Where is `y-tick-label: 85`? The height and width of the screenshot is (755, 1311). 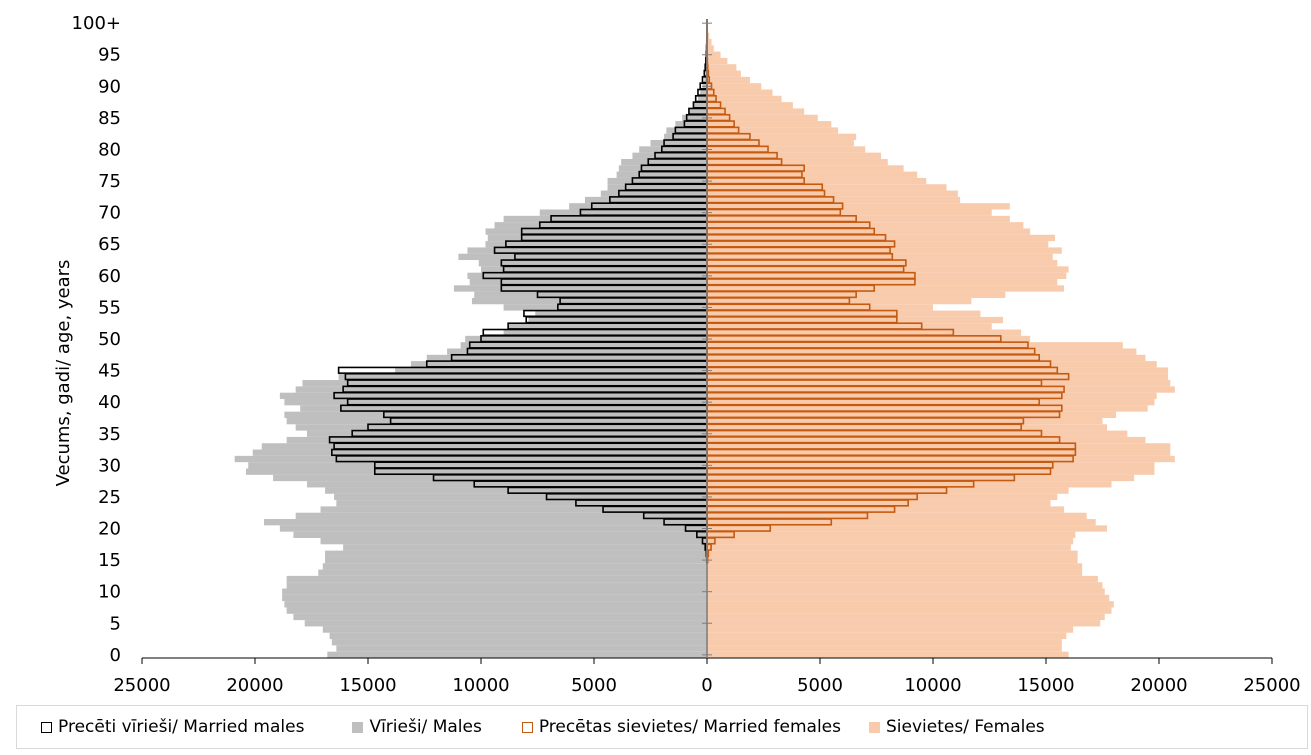 y-tick-label: 85 is located at coordinates (109, 118).